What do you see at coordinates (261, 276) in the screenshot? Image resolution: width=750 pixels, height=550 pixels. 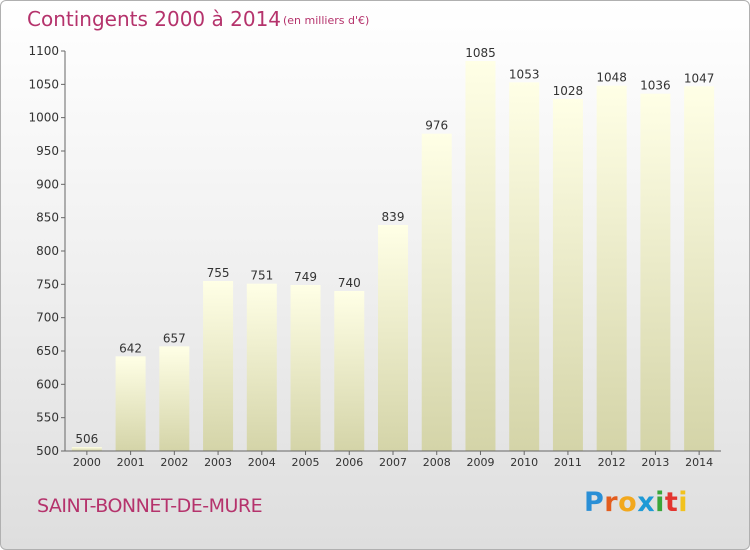 I see `data-label-2004: 751` at bounding box center [261, 276].